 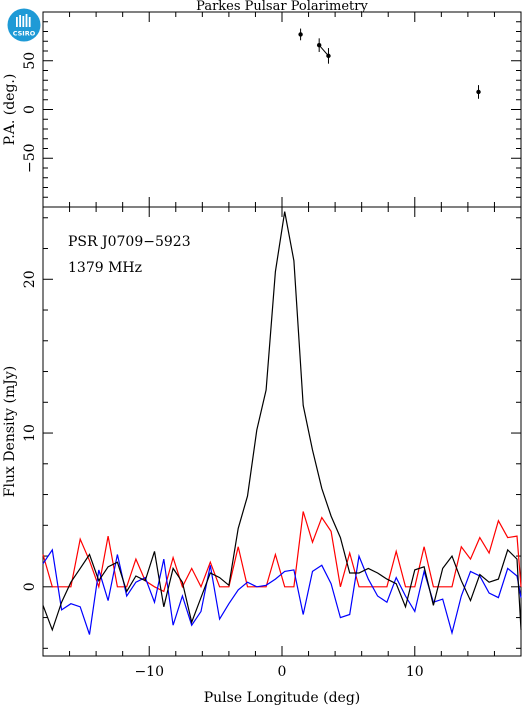 I want to click on csiro-logo: CSIRO, so click(x=24, y=25).